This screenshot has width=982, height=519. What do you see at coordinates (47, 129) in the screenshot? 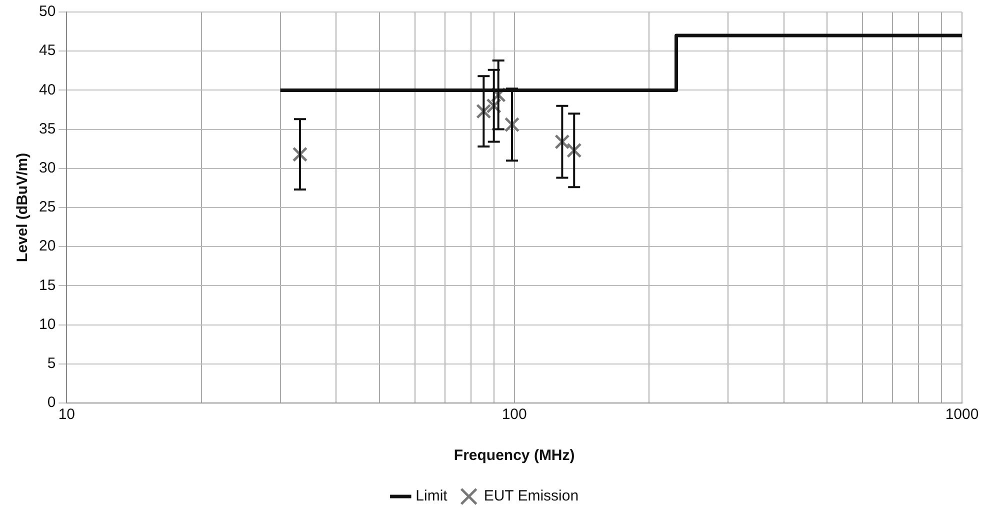
I see `y-tick-label: 35` at bounding box center [47, 129].